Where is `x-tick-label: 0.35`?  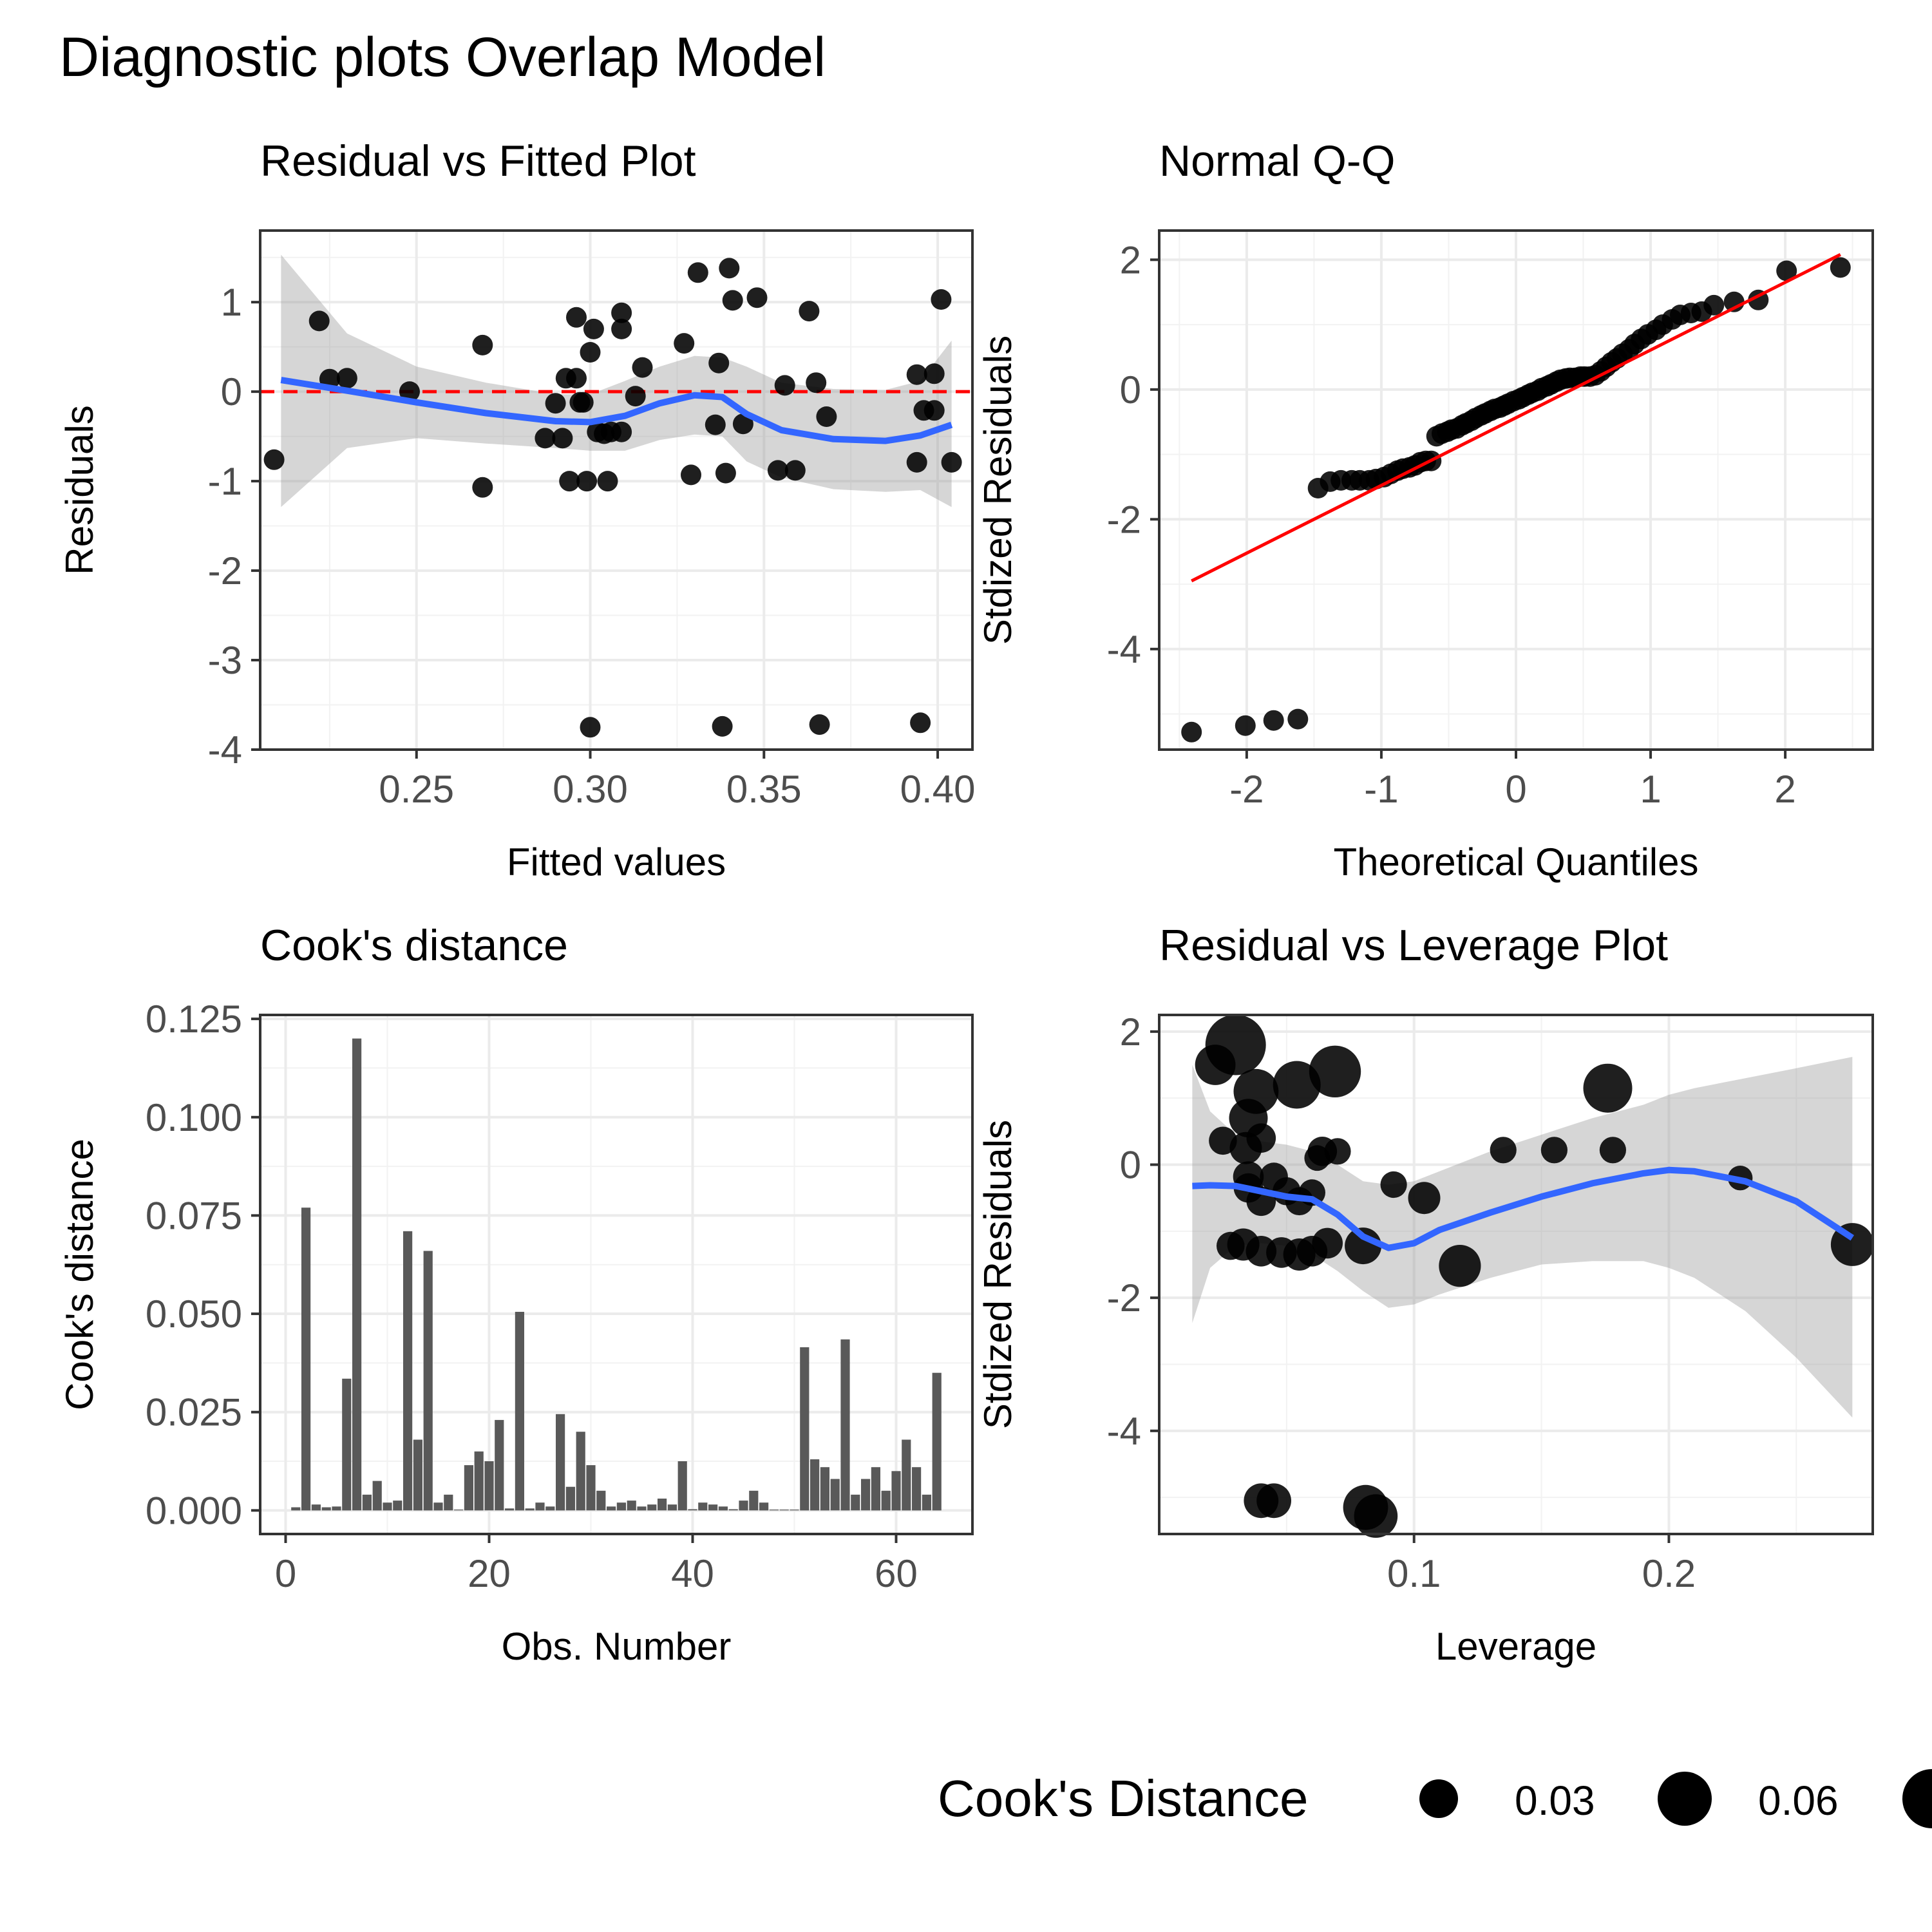
x-tick-label: 0.35 is located at coordinates (764, 789).